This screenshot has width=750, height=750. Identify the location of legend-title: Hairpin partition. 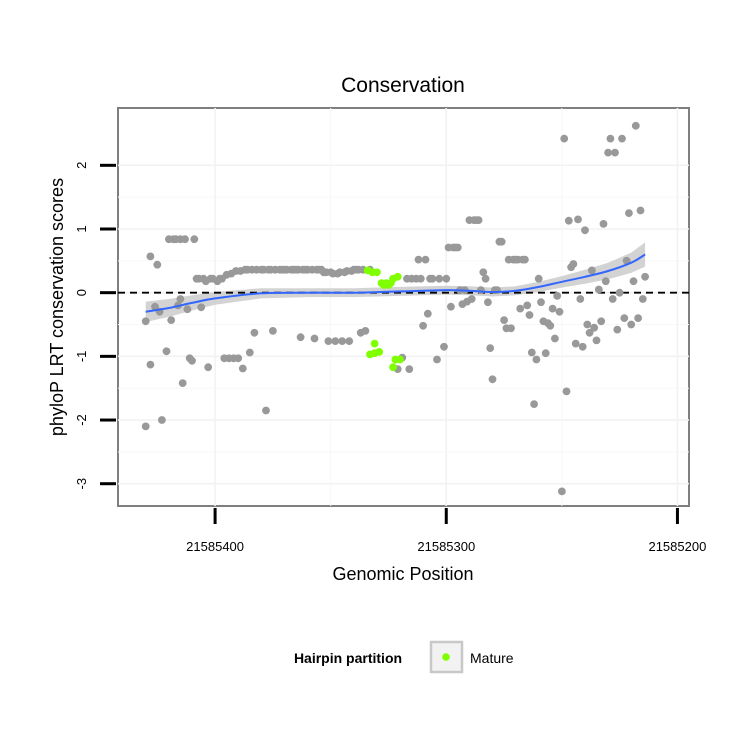
(348, 658).